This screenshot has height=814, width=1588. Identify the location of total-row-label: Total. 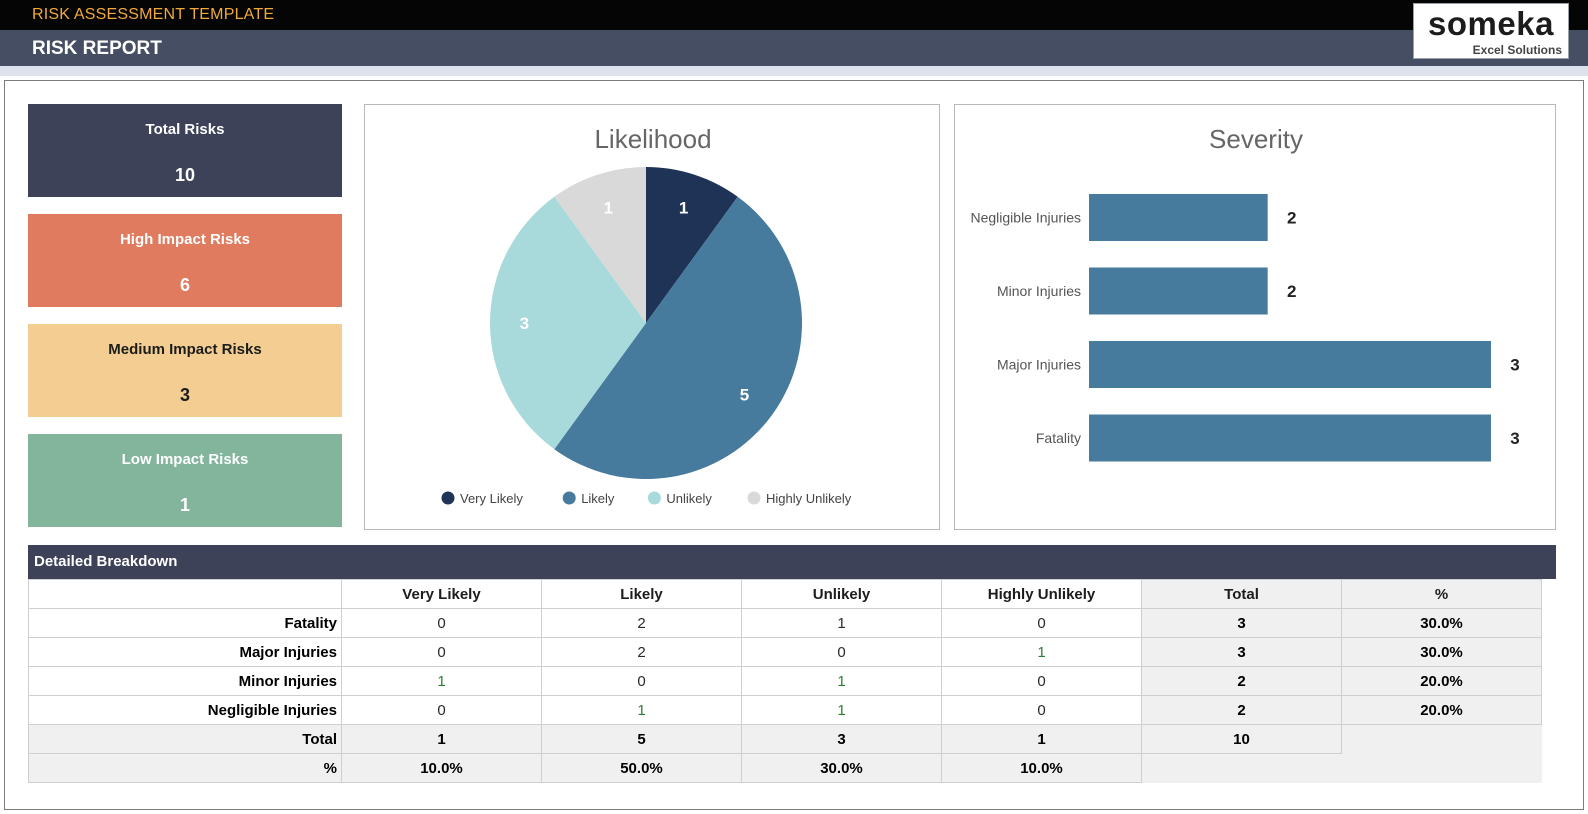
(185, 739).